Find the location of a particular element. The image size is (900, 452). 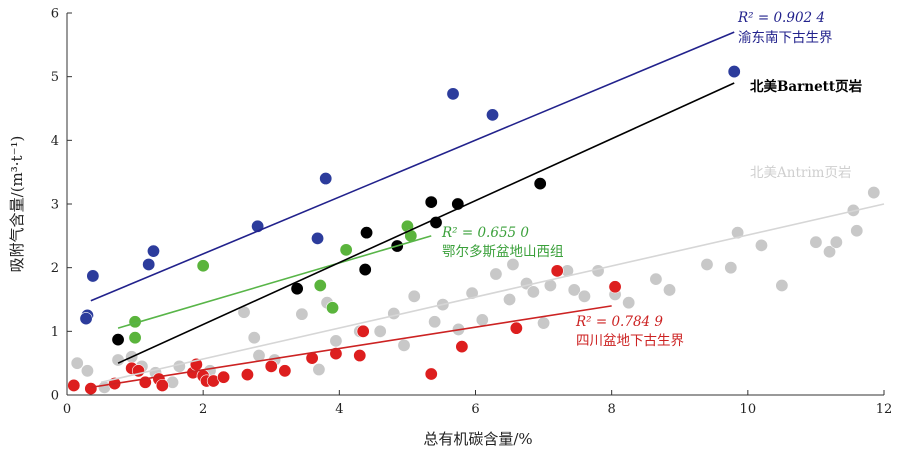

series-label-yudongnan: R² = 0.902 4 渝东南下古生界 is located at coordinates (785, 28).